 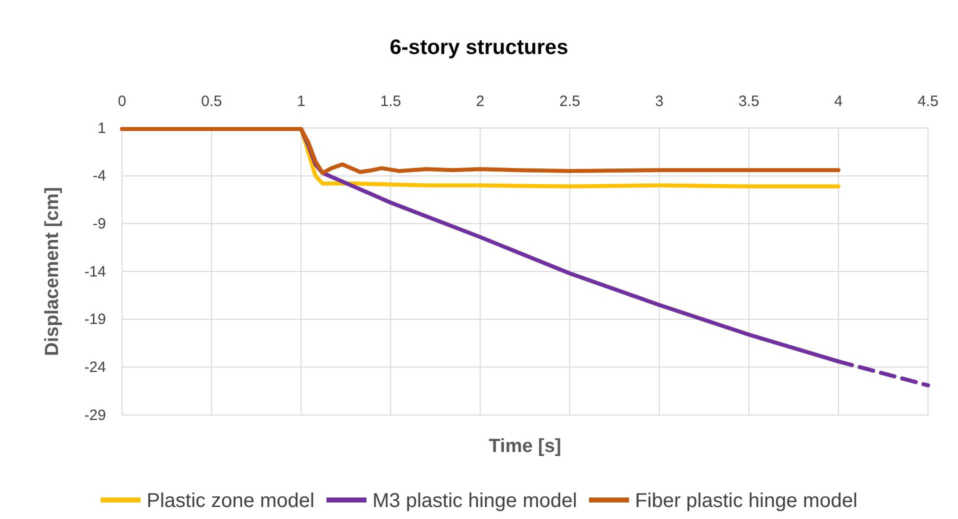 What do you see at coordinates (52, 271) in the screenshot?
I see `y-axis-title: Displacement [cm]` at bounding box center [52, 271].